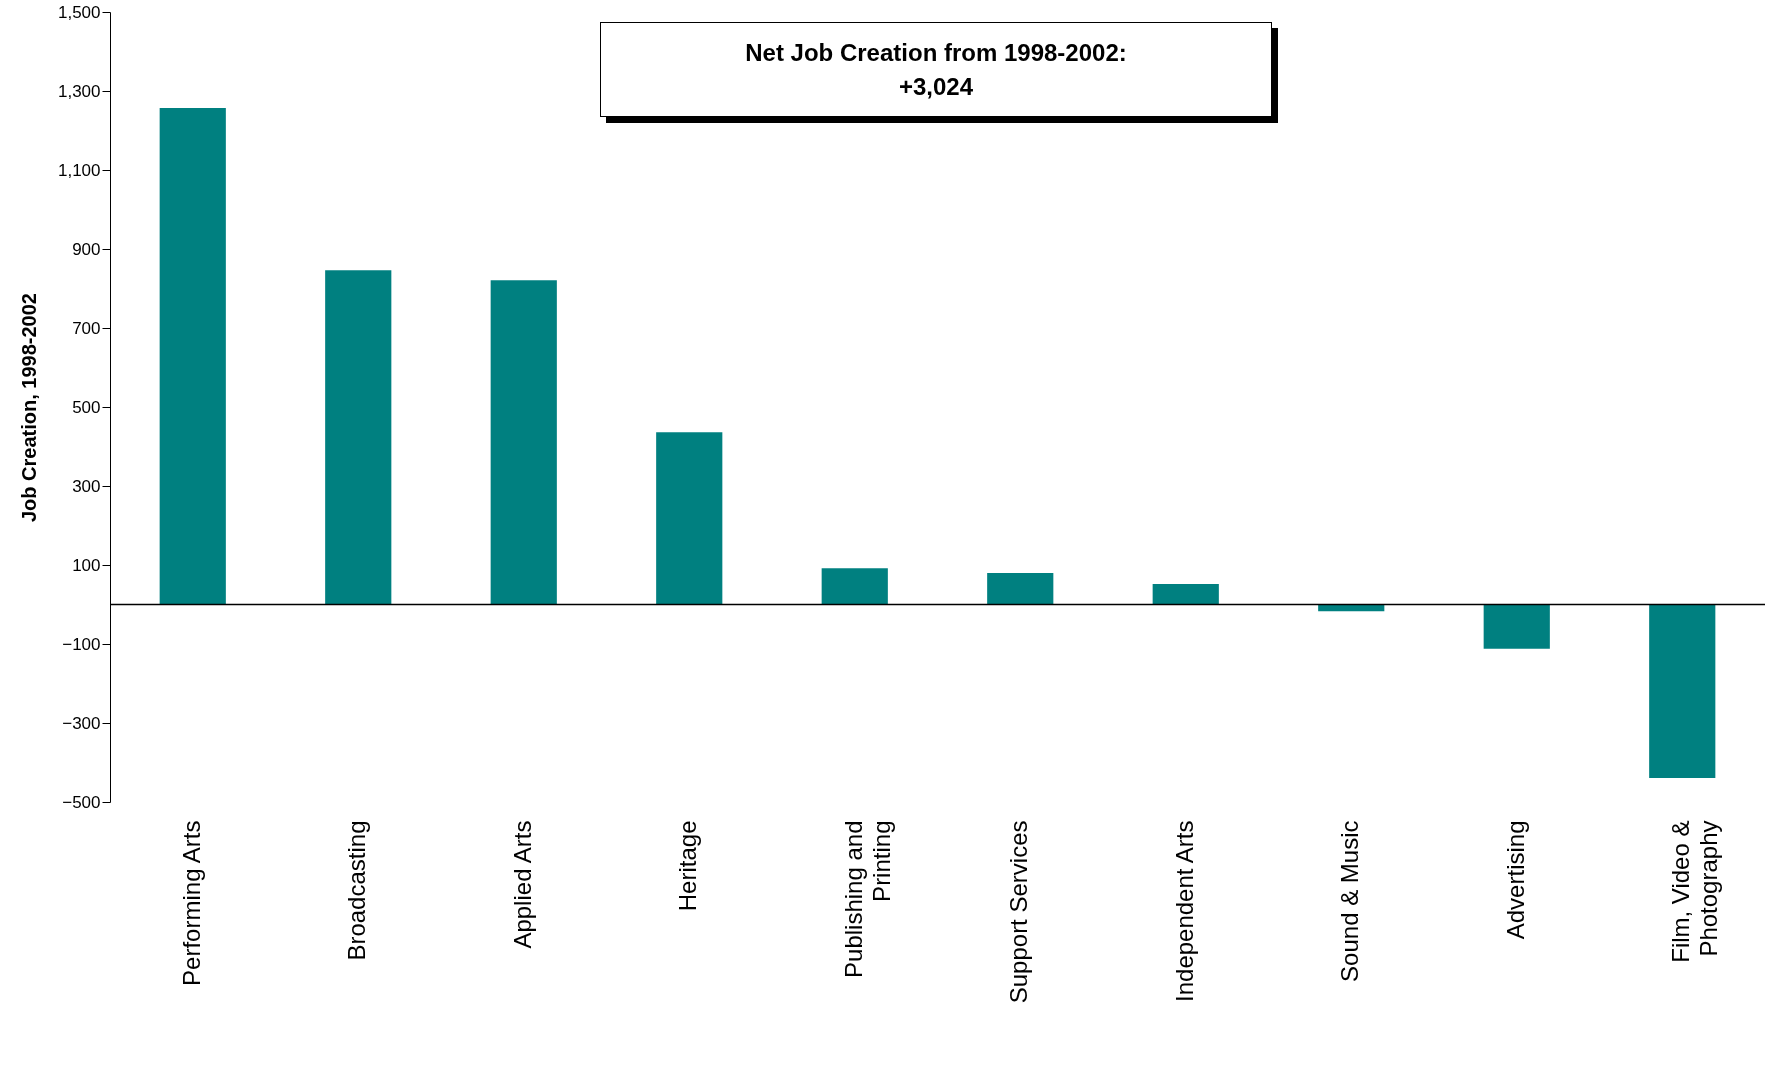  Describe the element at coordinates (79, 91) in the screenshot. I see `y-tick-label: 1,300` at that location.